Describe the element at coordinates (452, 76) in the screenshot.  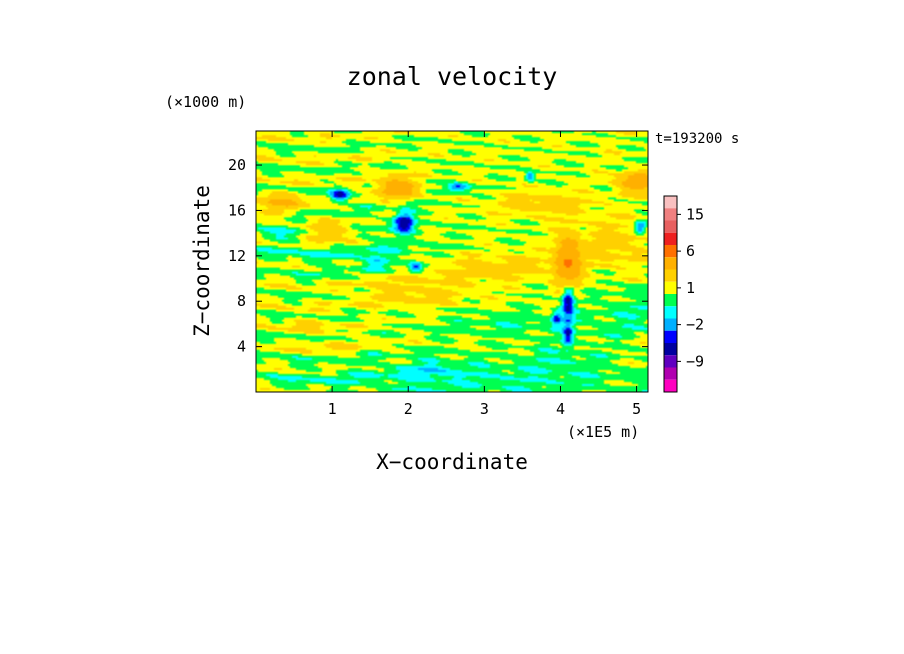
I see `chart-title: zonal velocity` at that location.